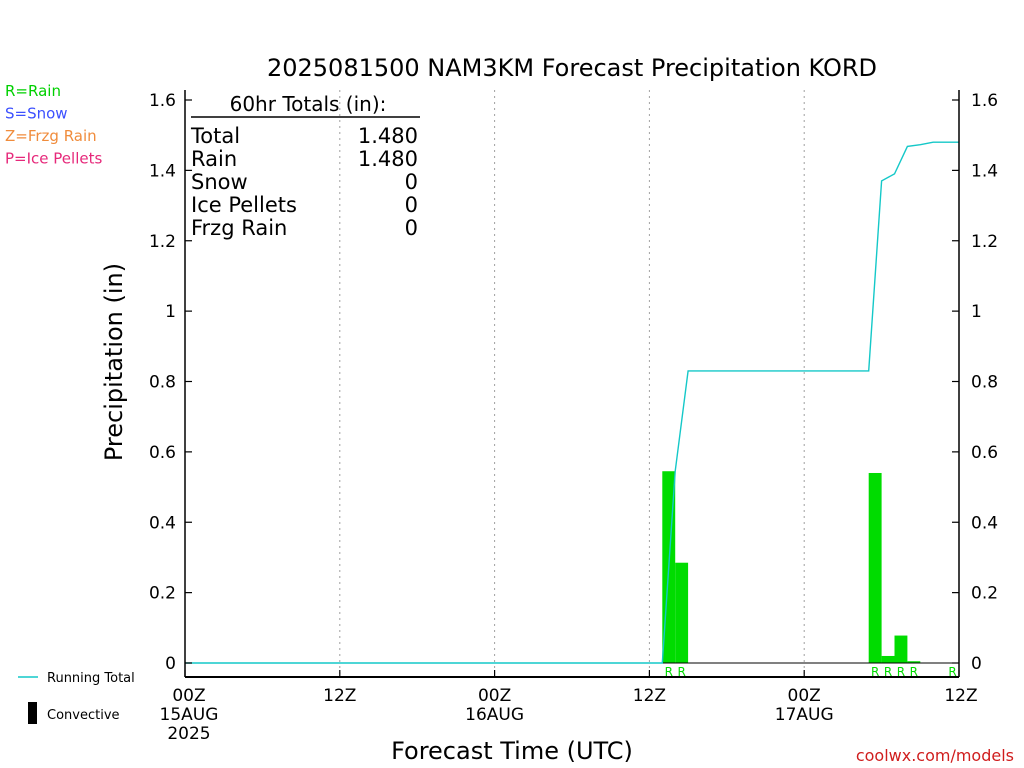 This screenshot has height=768, width=1024. I want to click on convective-legend-label: Convective, so click(83, 715).